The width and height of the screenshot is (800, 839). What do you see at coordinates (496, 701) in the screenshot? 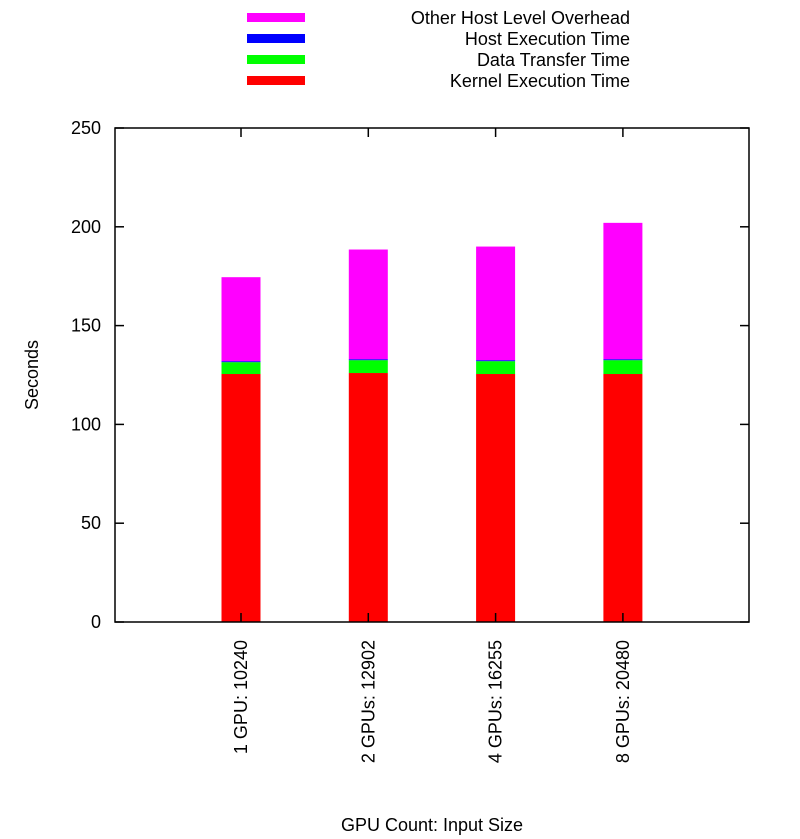
I see `x-tick-label: 4 GPUs: 16255` at bounding box center [496, 701].